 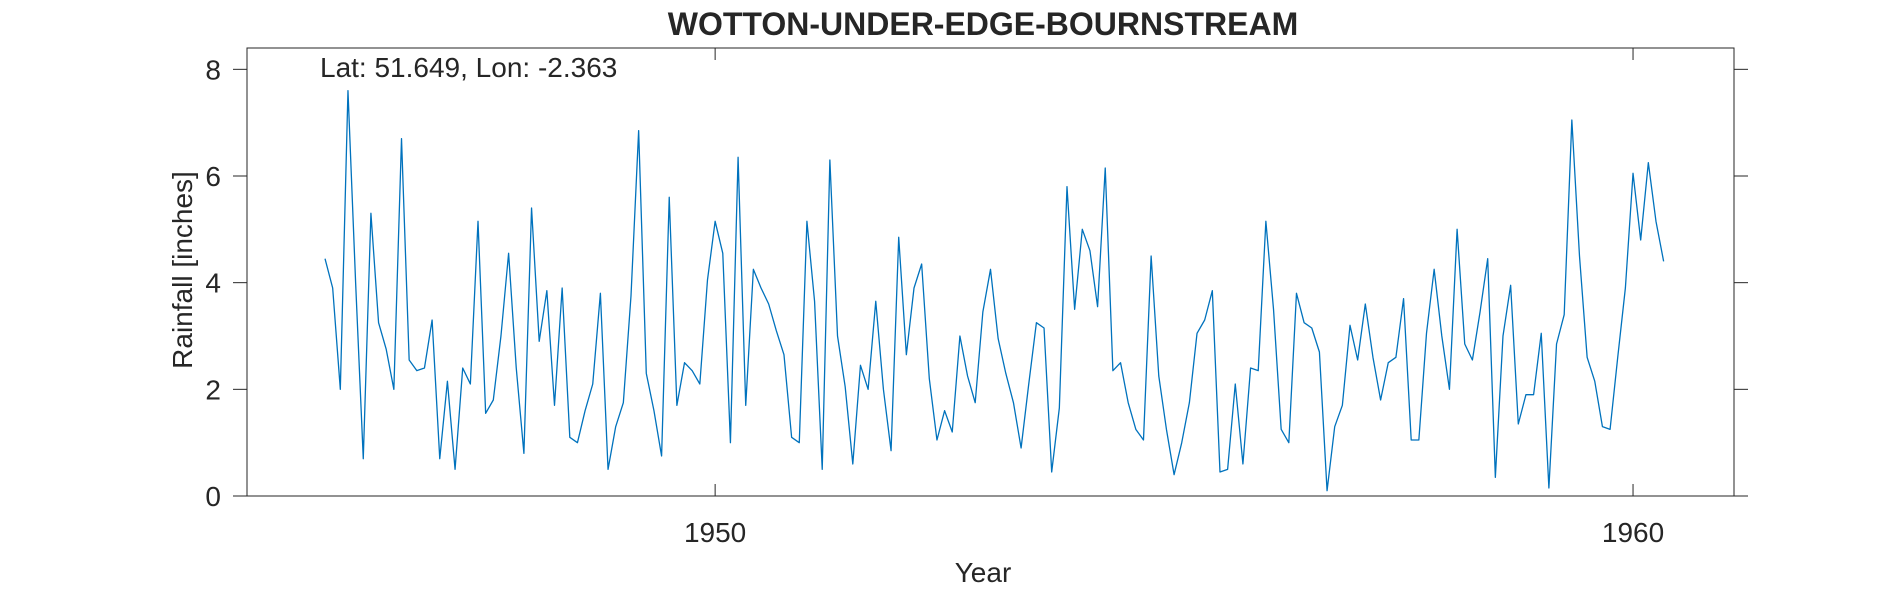 What do you see at coordinates (213, 389) in the screenshot?
I see `y-tick-label: 2` at bounding box center [213, 389].